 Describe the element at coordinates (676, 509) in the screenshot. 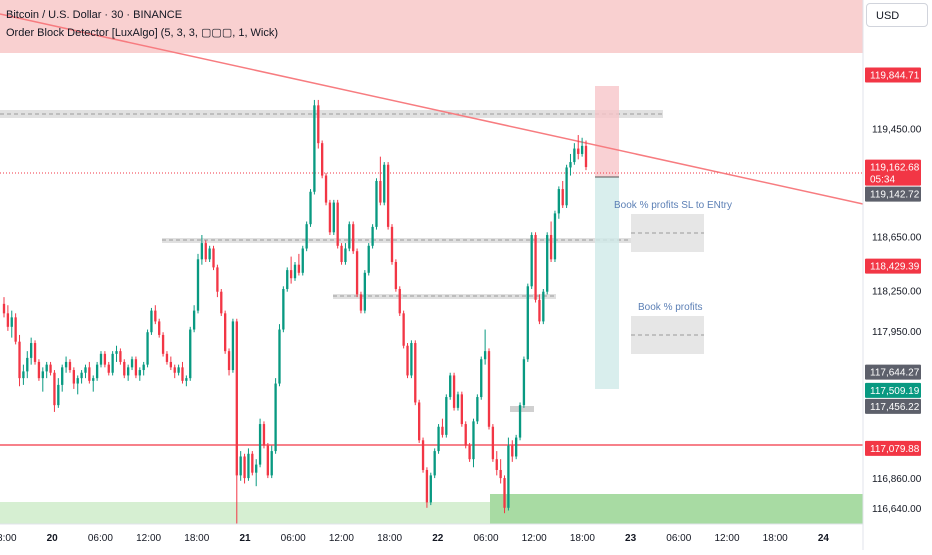

I see `demand-zone-strong` at that location.